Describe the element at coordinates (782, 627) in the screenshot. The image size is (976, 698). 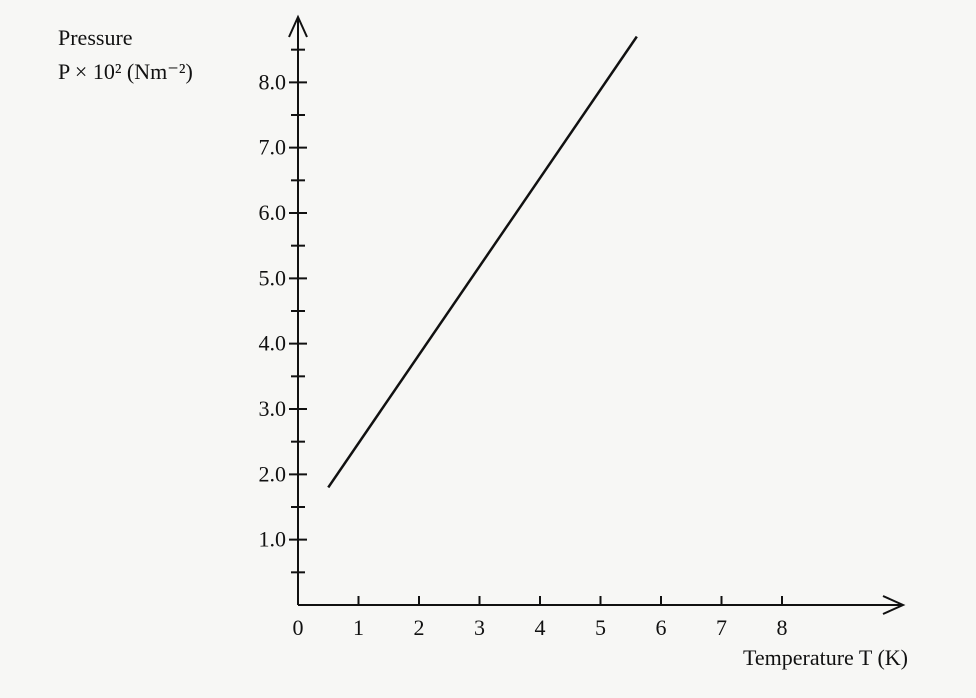
I see `x-tick-label: 8` at that location.